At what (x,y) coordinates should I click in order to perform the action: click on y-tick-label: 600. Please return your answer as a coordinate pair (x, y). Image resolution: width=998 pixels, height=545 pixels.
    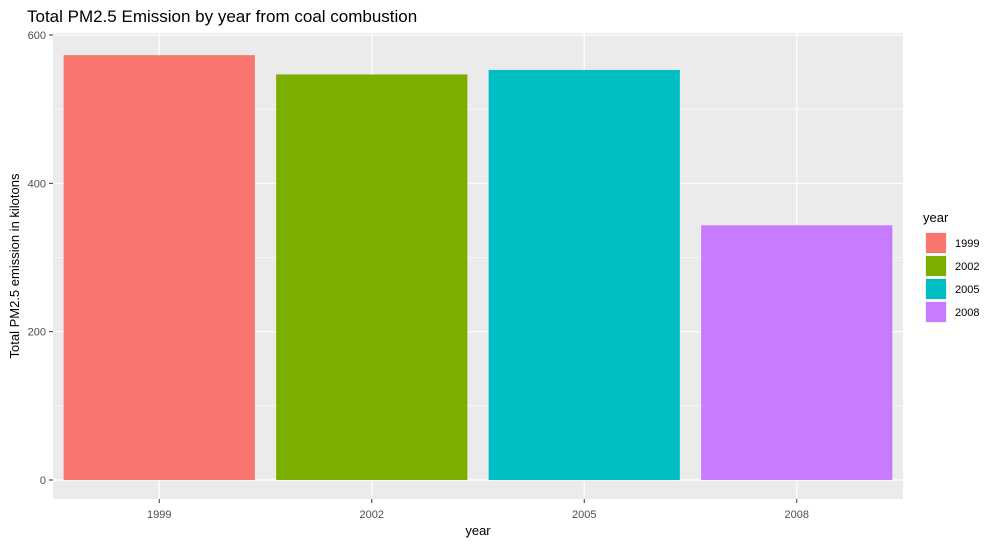
    Looking at the image, I should click on (37, 36).